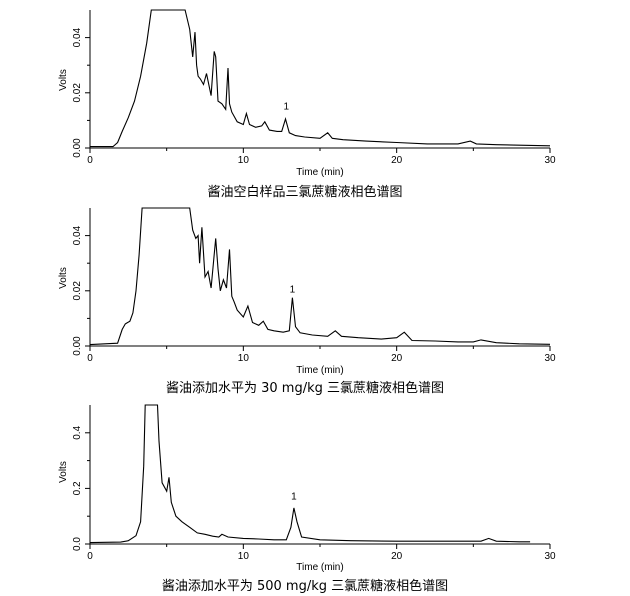 The width and height of the screenshot is (630, 596). Describe the element at coordinates (304, 192) in the screenshot. I see `chart-caption: 酱油空白样品三氯蔗糖液相色谱图` at that location.